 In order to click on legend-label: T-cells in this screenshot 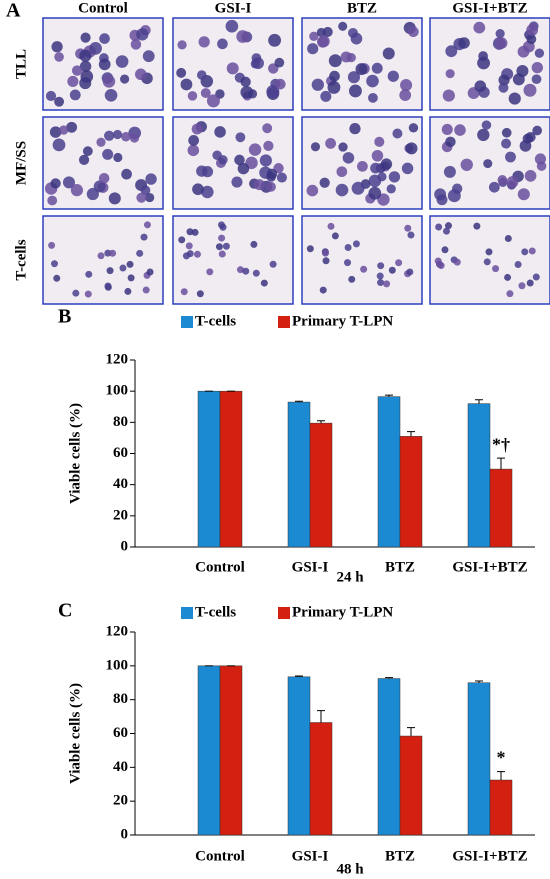, I will do `click(215, 321)`.